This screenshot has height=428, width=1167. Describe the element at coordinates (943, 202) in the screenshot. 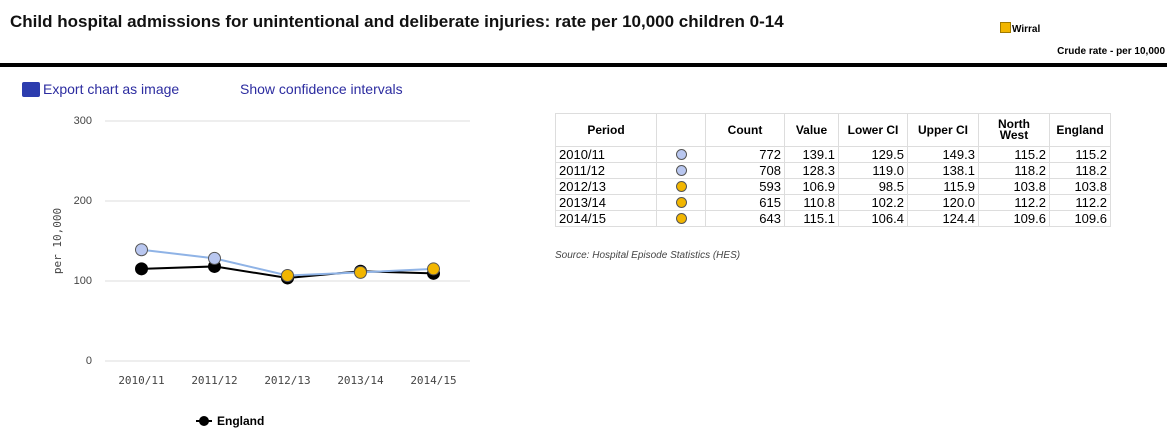

I see `table-cell: 120.0` at that location.